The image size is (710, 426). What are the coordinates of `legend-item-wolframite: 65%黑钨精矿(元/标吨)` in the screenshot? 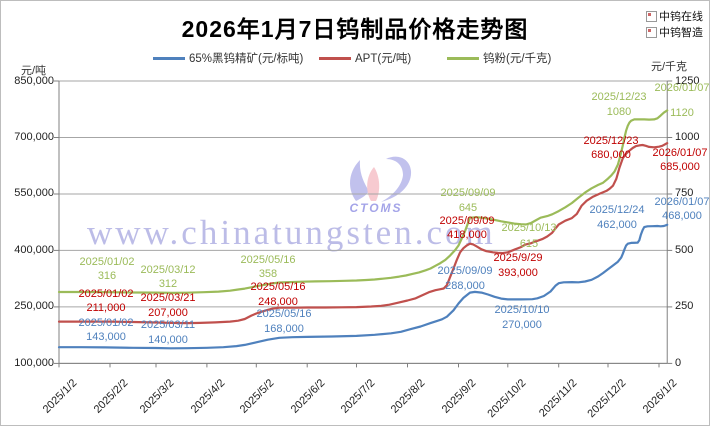 It's located at (228, 58).